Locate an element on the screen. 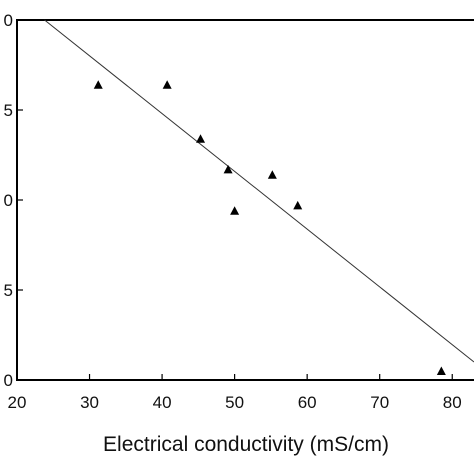 The height and width of the screenshot is (474, 474). x-tick-label: 30 is located at coordinates (89, 402).